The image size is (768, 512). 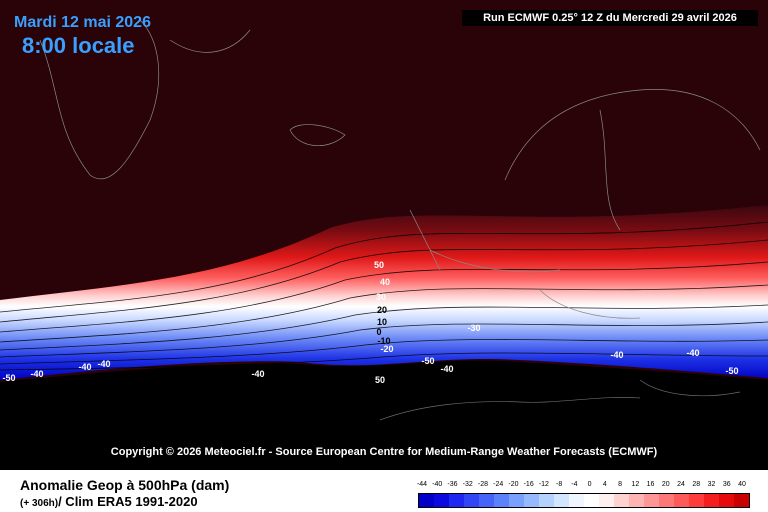 What do you see at coordinates (742, 484) in the screenshot?
I see `legend-tick-label: 40` at bounding box center [742, 484].